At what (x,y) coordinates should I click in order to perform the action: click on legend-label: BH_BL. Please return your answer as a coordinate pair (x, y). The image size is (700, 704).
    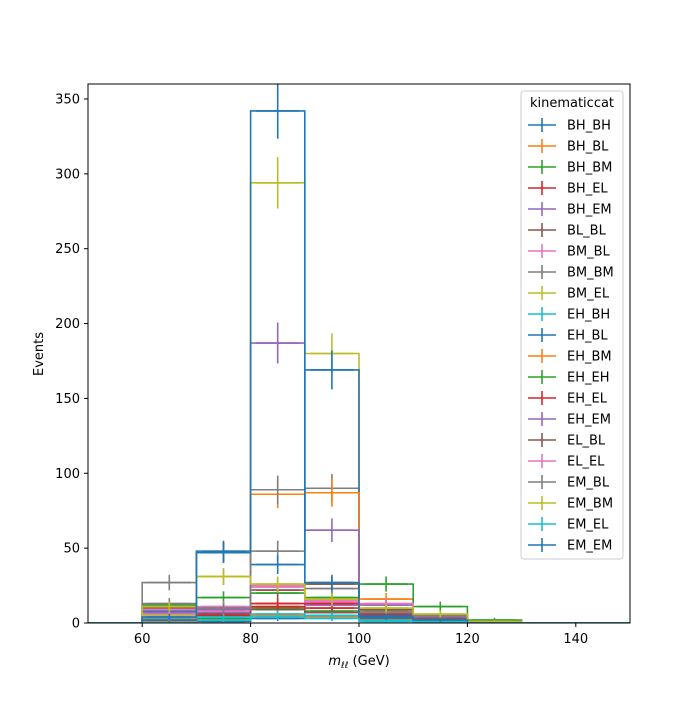
    Looking at the image, I should click on (588, 147).